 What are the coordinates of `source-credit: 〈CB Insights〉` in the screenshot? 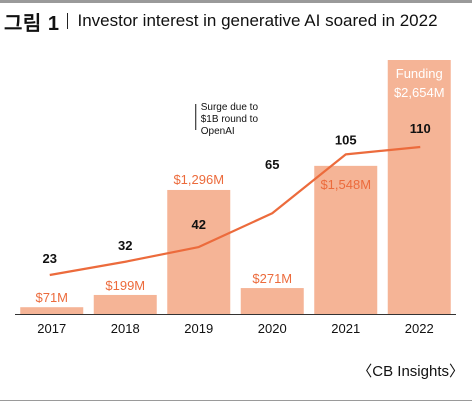 It's located at (410, 371).